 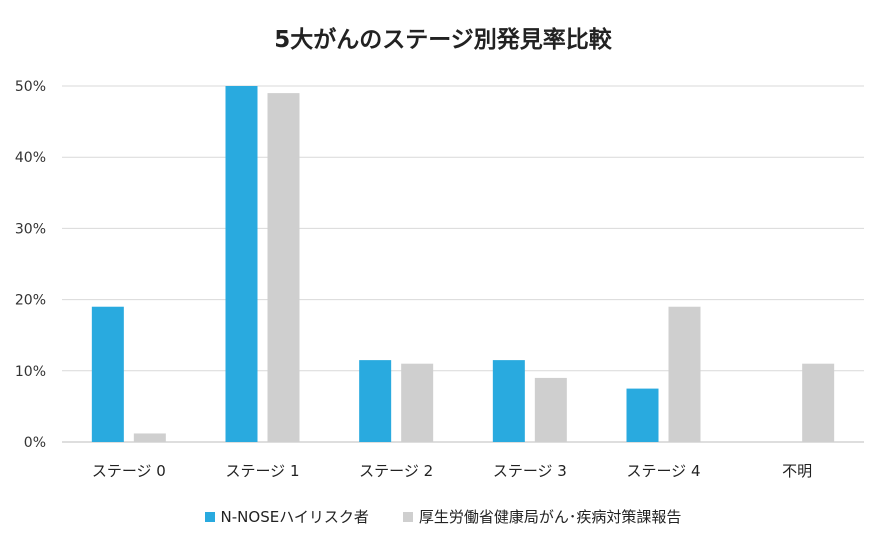 What do you see at coordinates (30, 87) in the screenshot?
I see `y-tick-label: 50%` at bounding box center [30, 87].